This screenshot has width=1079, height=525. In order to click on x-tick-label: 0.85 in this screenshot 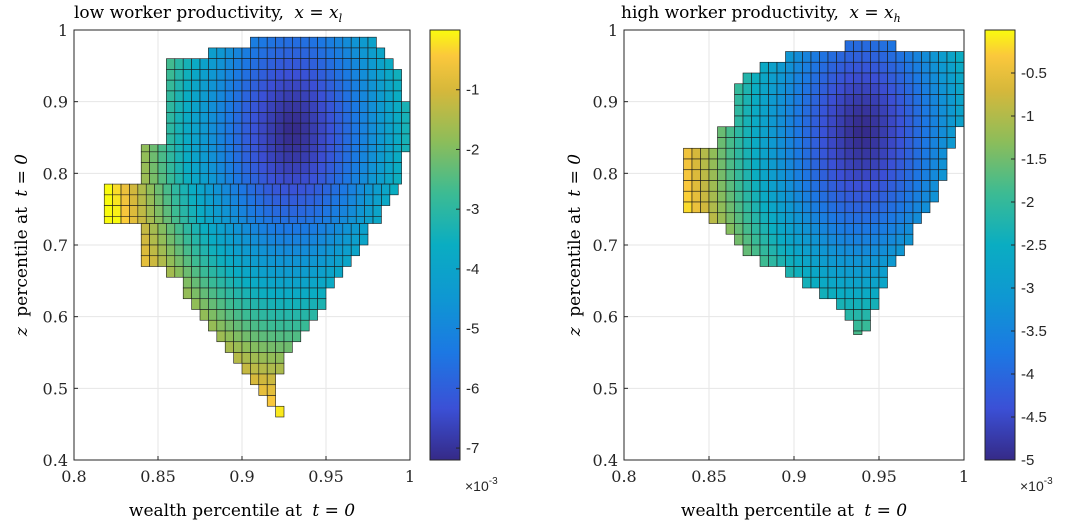, I will do `click(709, 476)`.